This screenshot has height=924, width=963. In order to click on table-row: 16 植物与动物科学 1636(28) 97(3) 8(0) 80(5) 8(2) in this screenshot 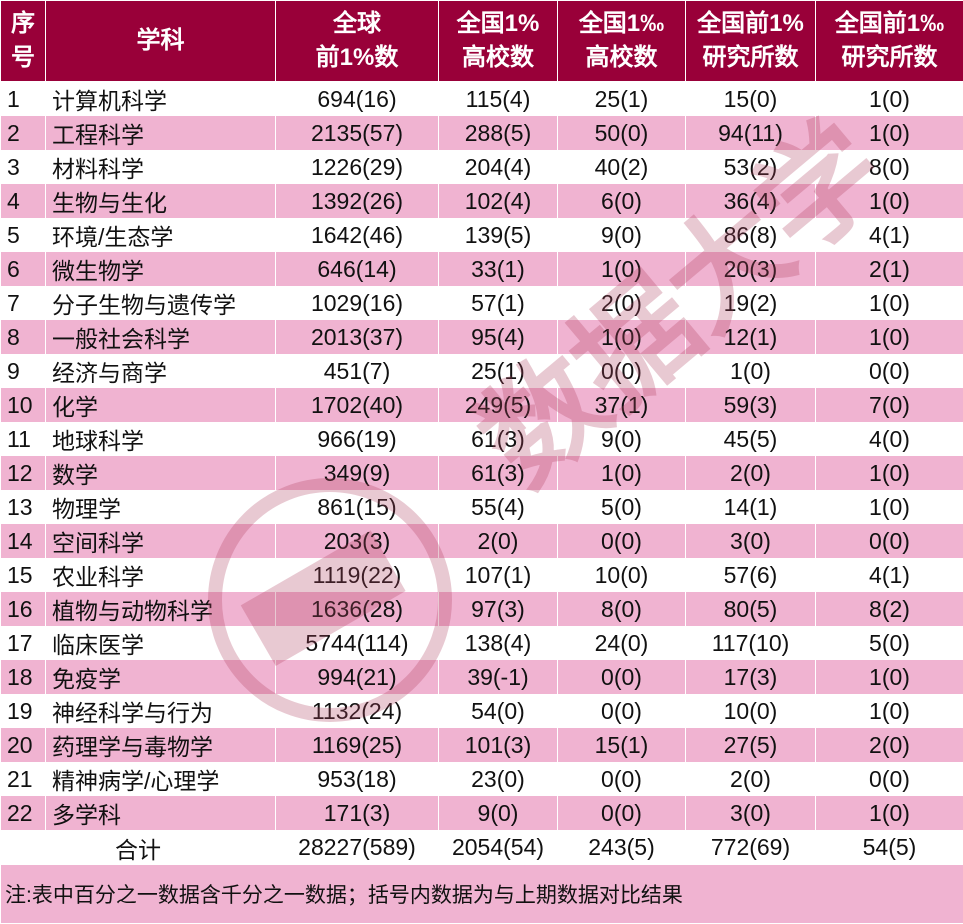, I will do `click(481, 609)`.